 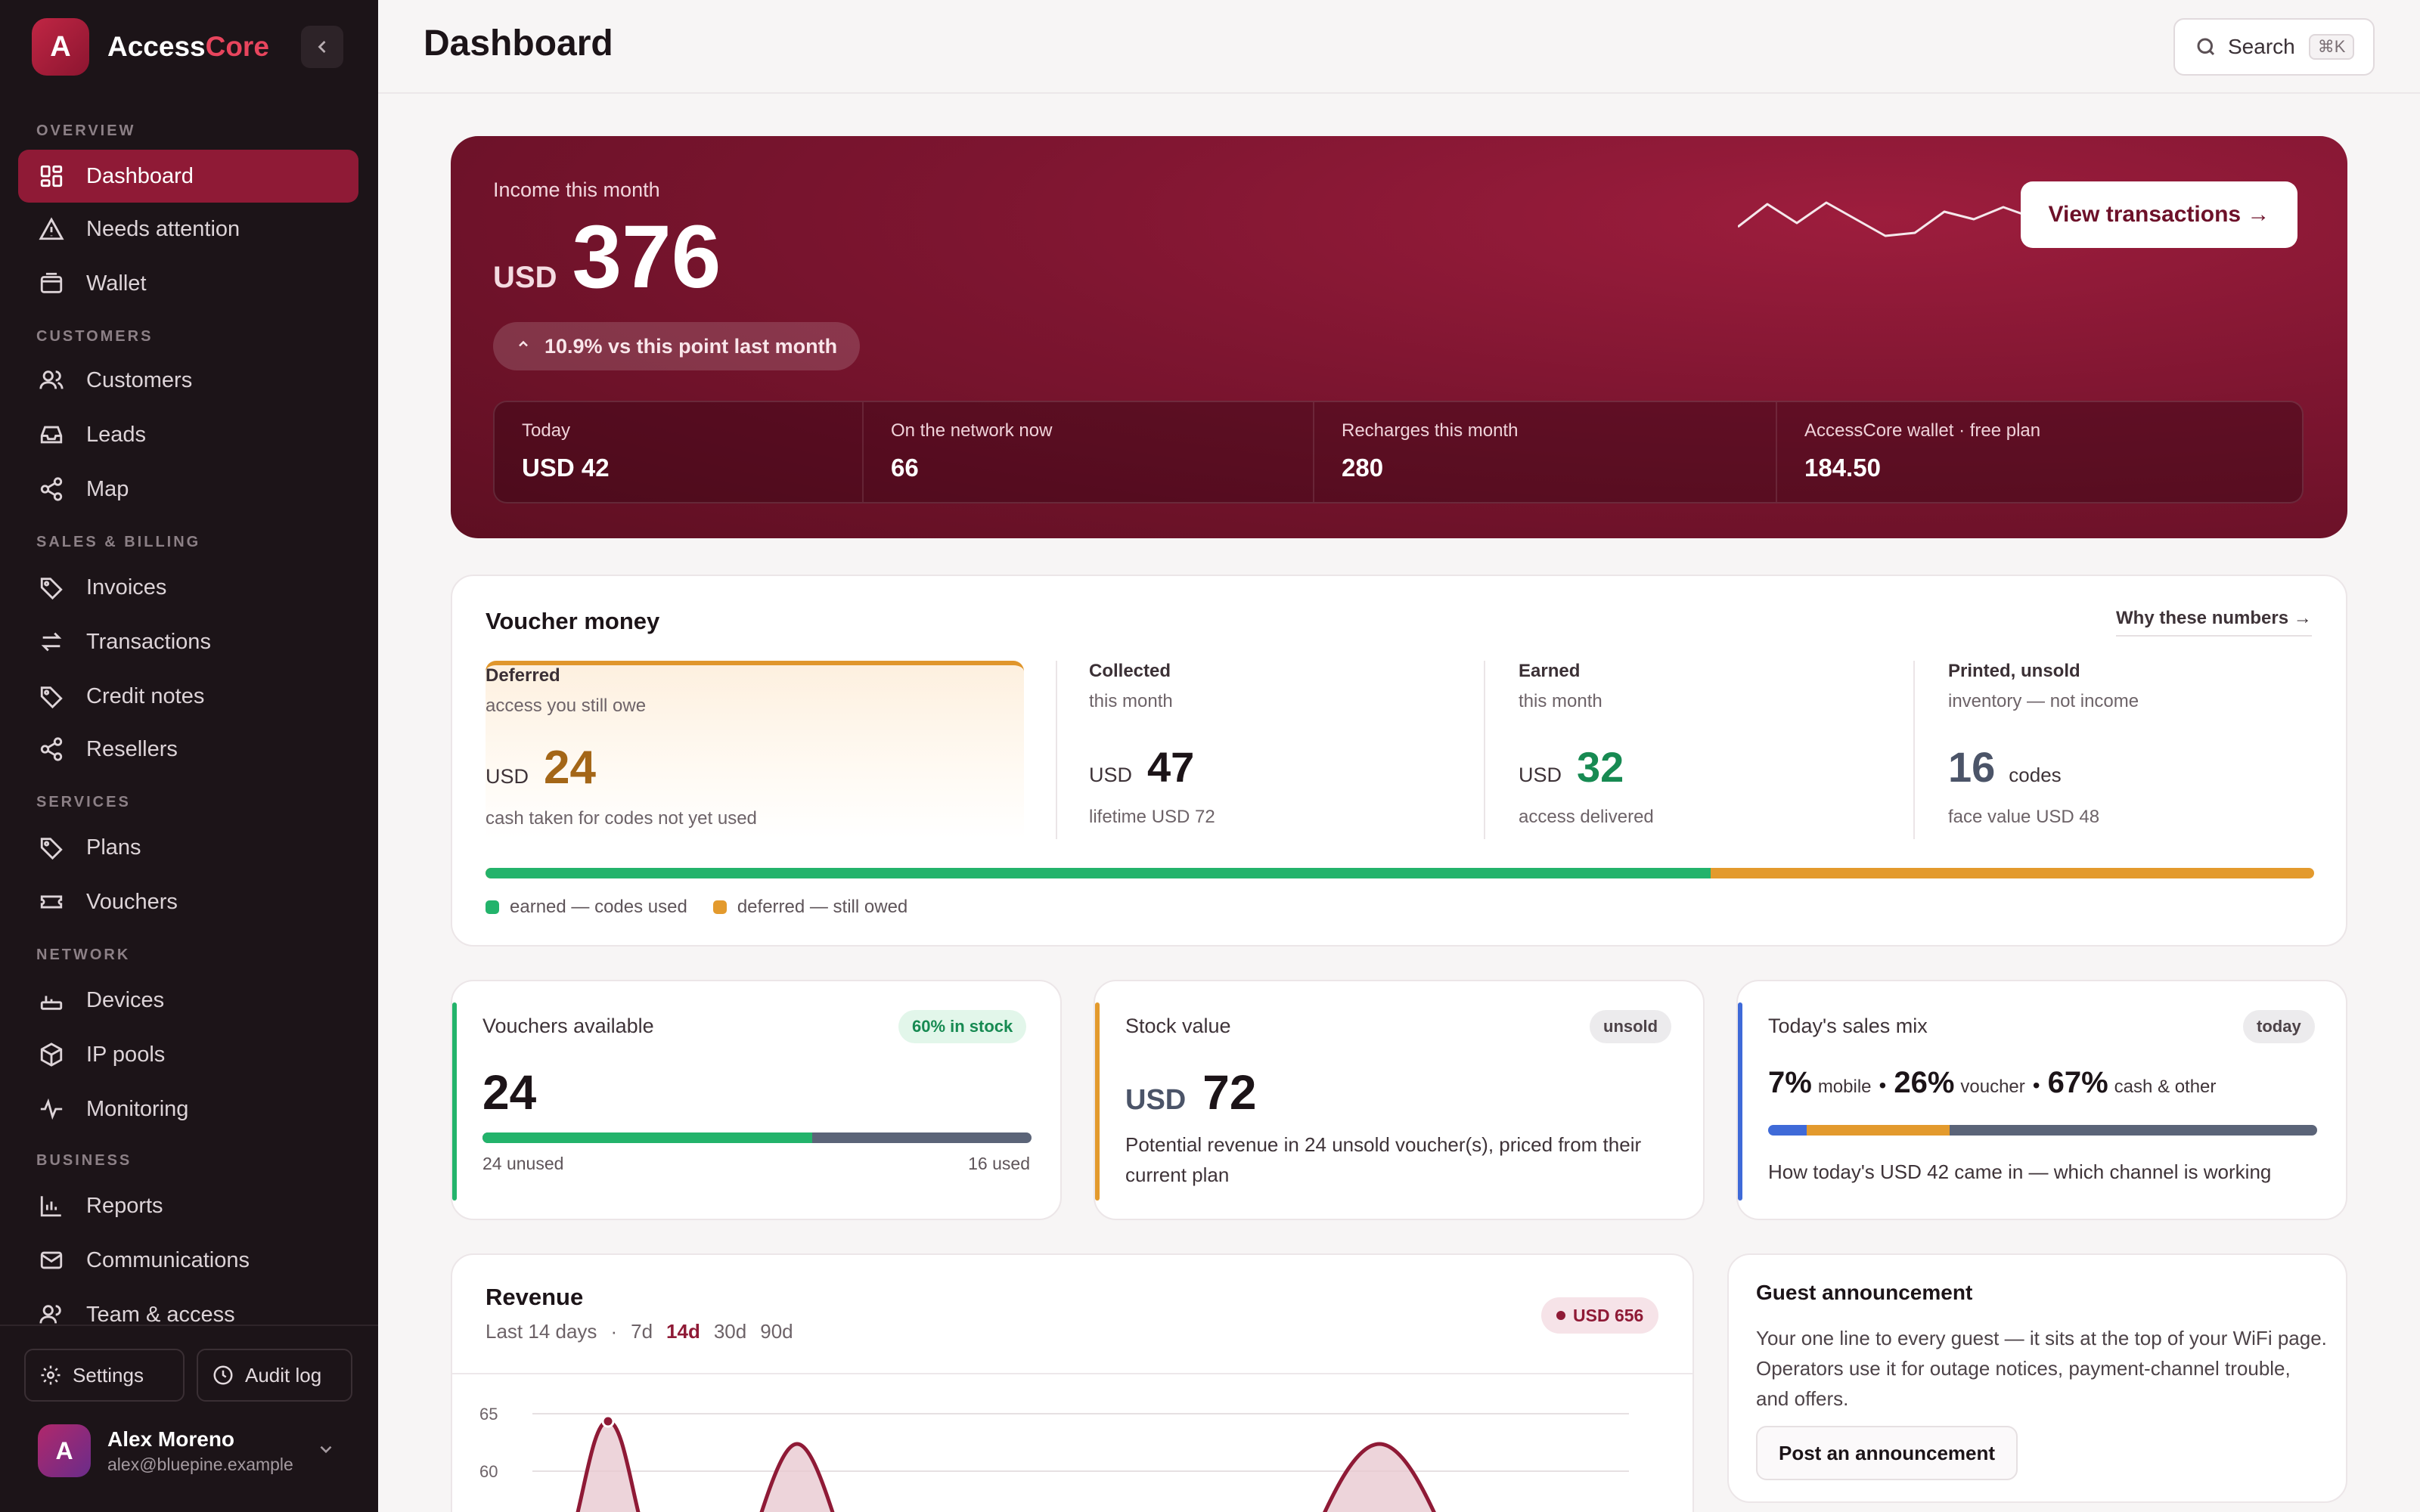 What do you see at coordinates (646, 257) in the screenshot?
I see `income-value: 376` at bounding box center [646, 257].